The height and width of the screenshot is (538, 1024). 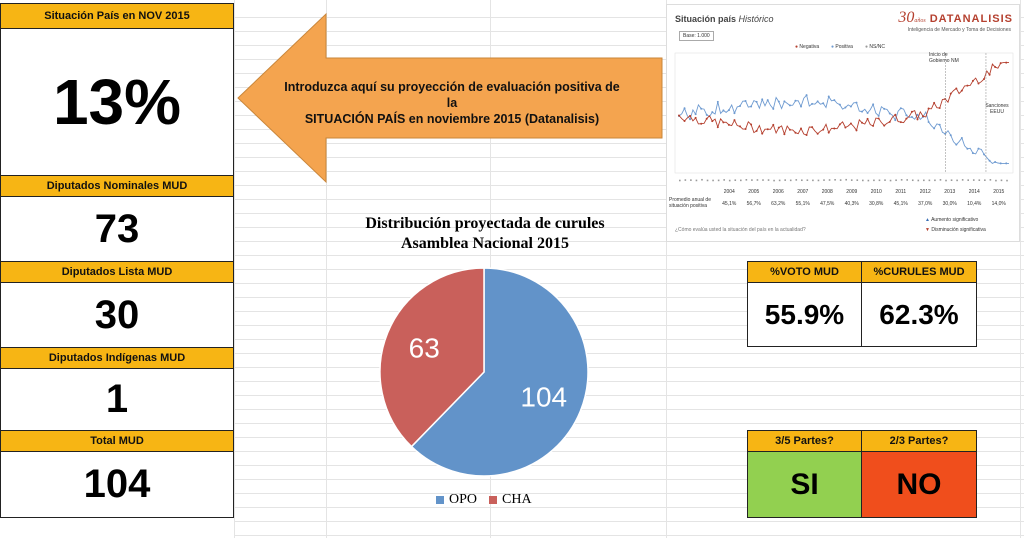 I want to click on thumb-footer-legend-down: ▼ Disminución significativa, so click(x=955, y=230).